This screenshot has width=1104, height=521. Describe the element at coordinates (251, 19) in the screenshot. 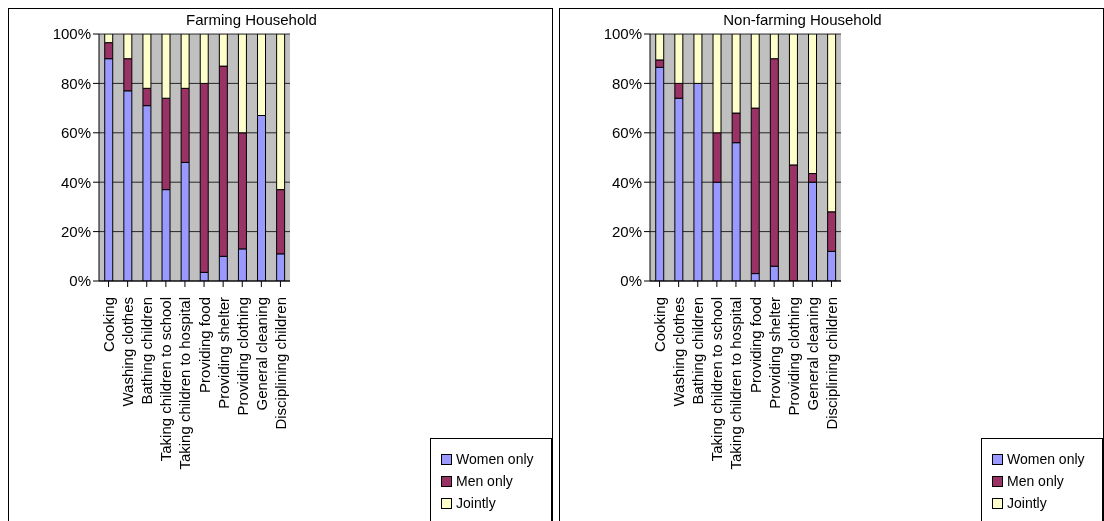

I see `chart-title: Farming Household` at that location.